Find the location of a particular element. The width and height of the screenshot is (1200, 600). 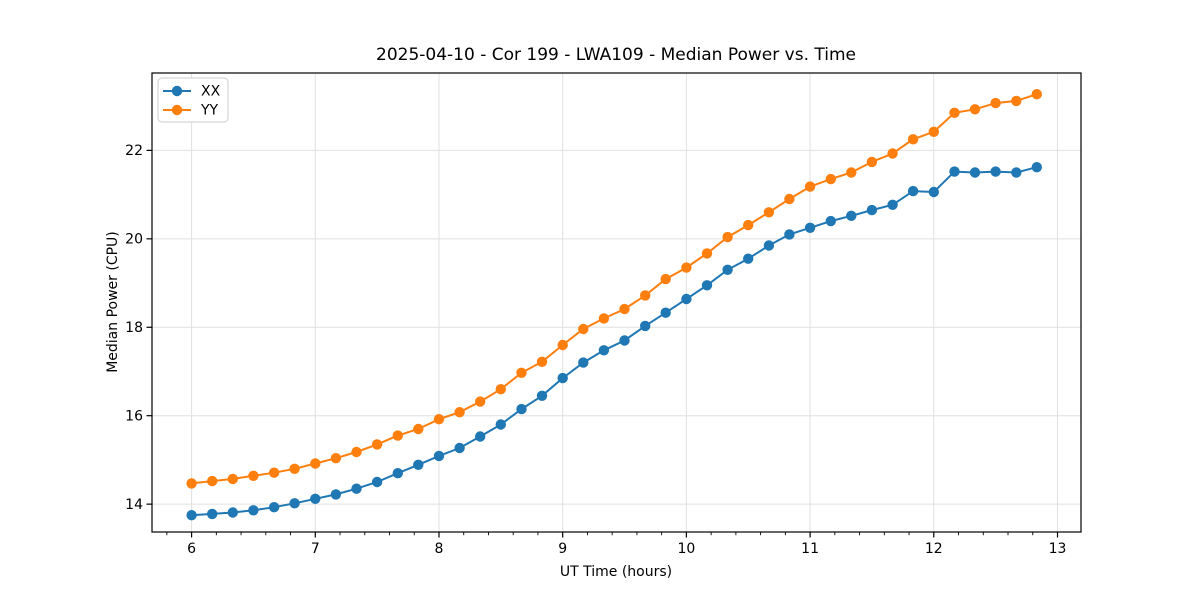

x-tick-label: 12 is located at coordinates (934, 549).